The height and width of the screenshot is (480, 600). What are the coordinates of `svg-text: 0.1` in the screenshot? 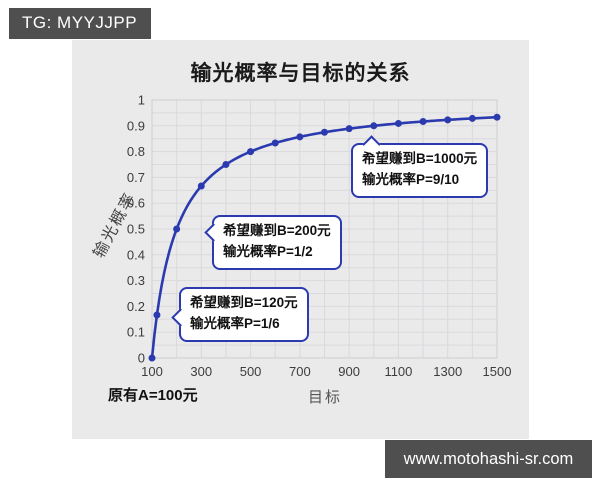 It's located at (136, 332).